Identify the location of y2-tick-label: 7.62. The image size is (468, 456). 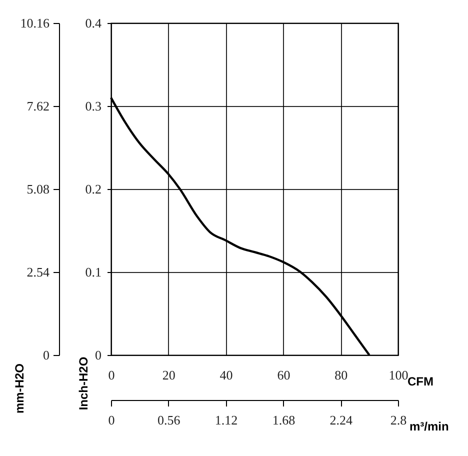
(38, 106).